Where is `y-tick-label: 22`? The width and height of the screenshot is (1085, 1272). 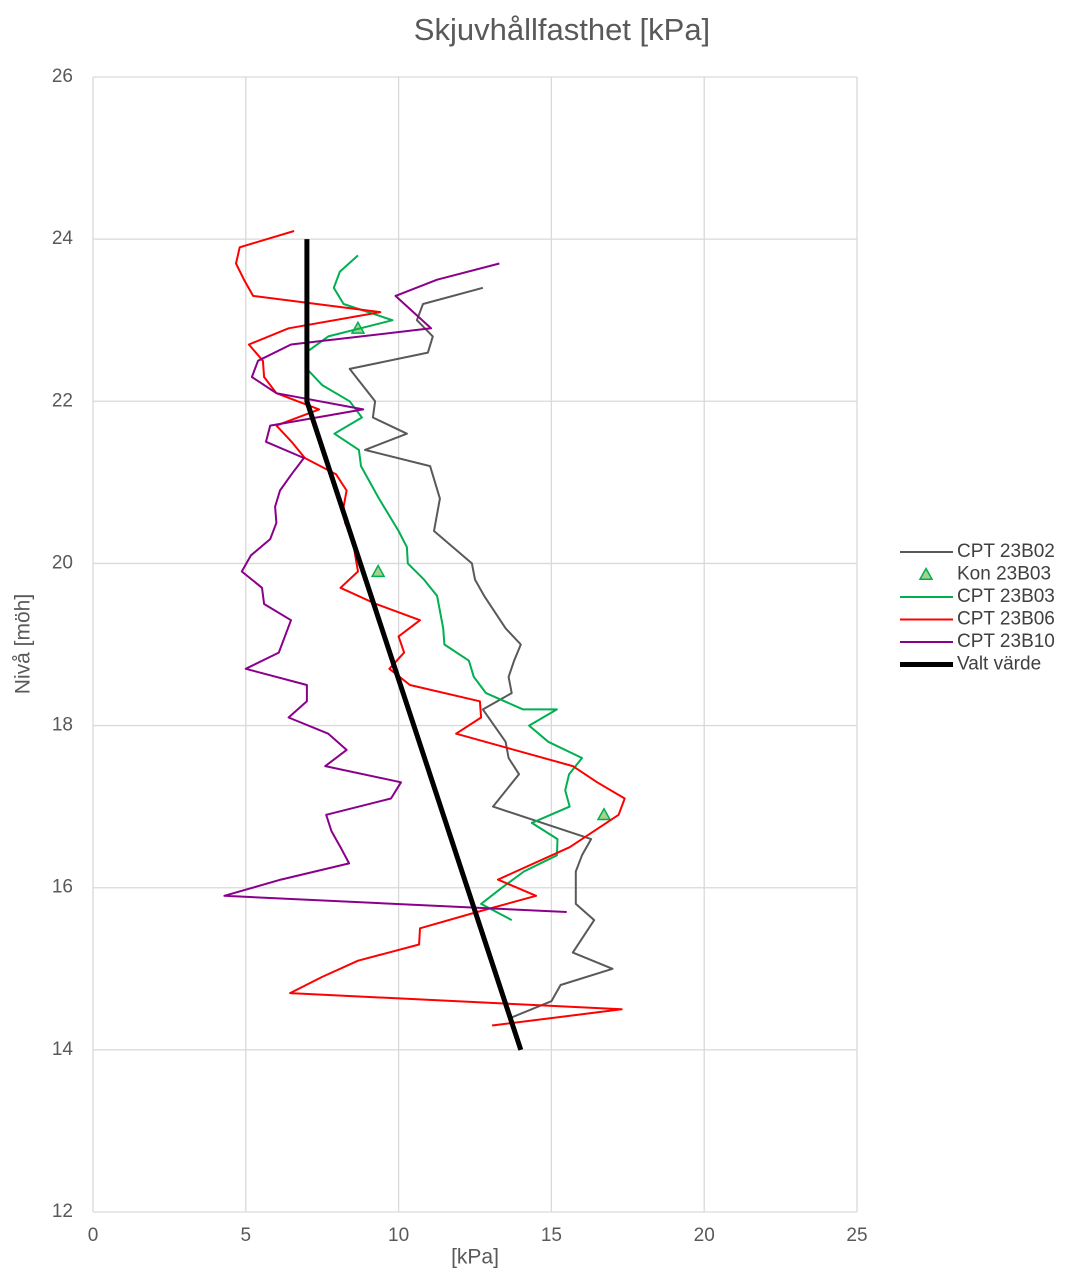
y-tick-label: 22 is located at coordinates (62, 400).